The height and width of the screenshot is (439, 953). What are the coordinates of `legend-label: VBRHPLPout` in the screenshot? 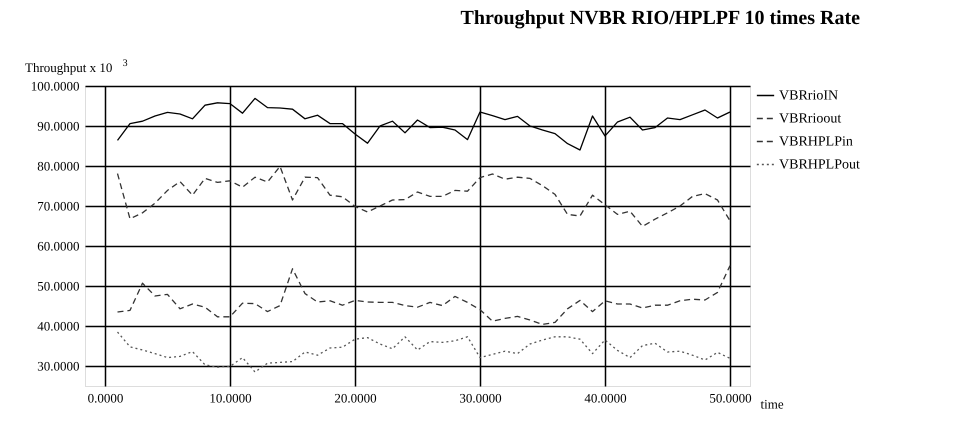 It's located at (819, 165).